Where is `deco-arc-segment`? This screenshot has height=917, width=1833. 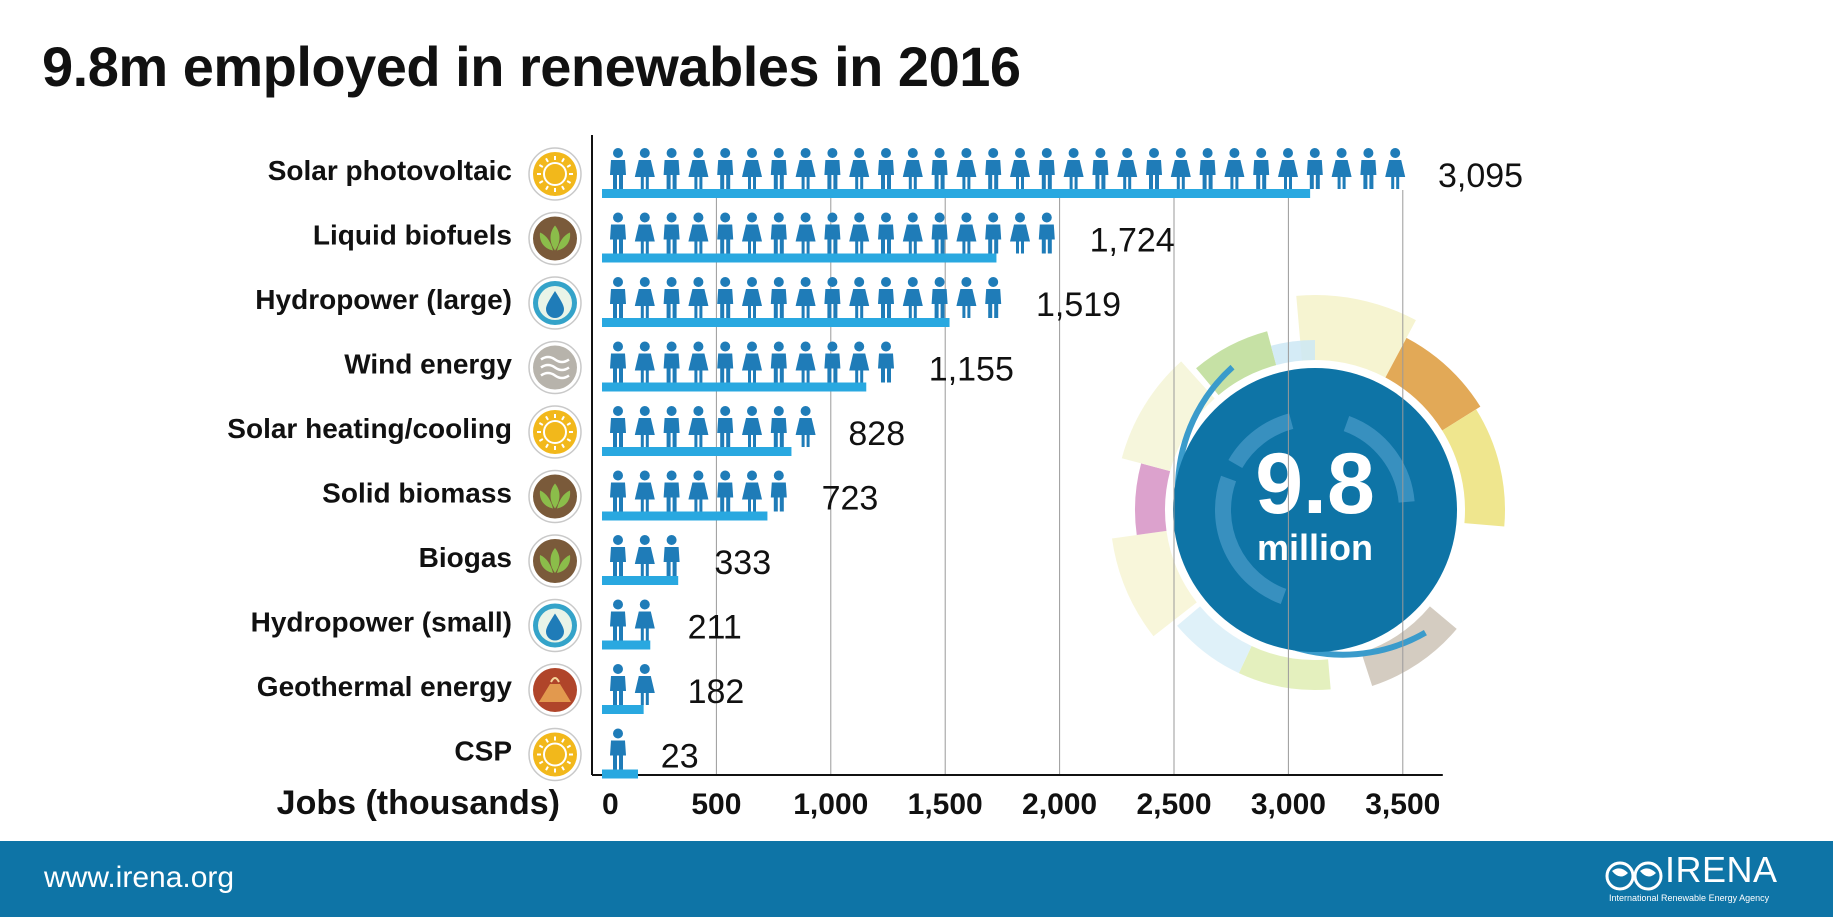
deco-arc-segment is located at coordinates (1409, 646).